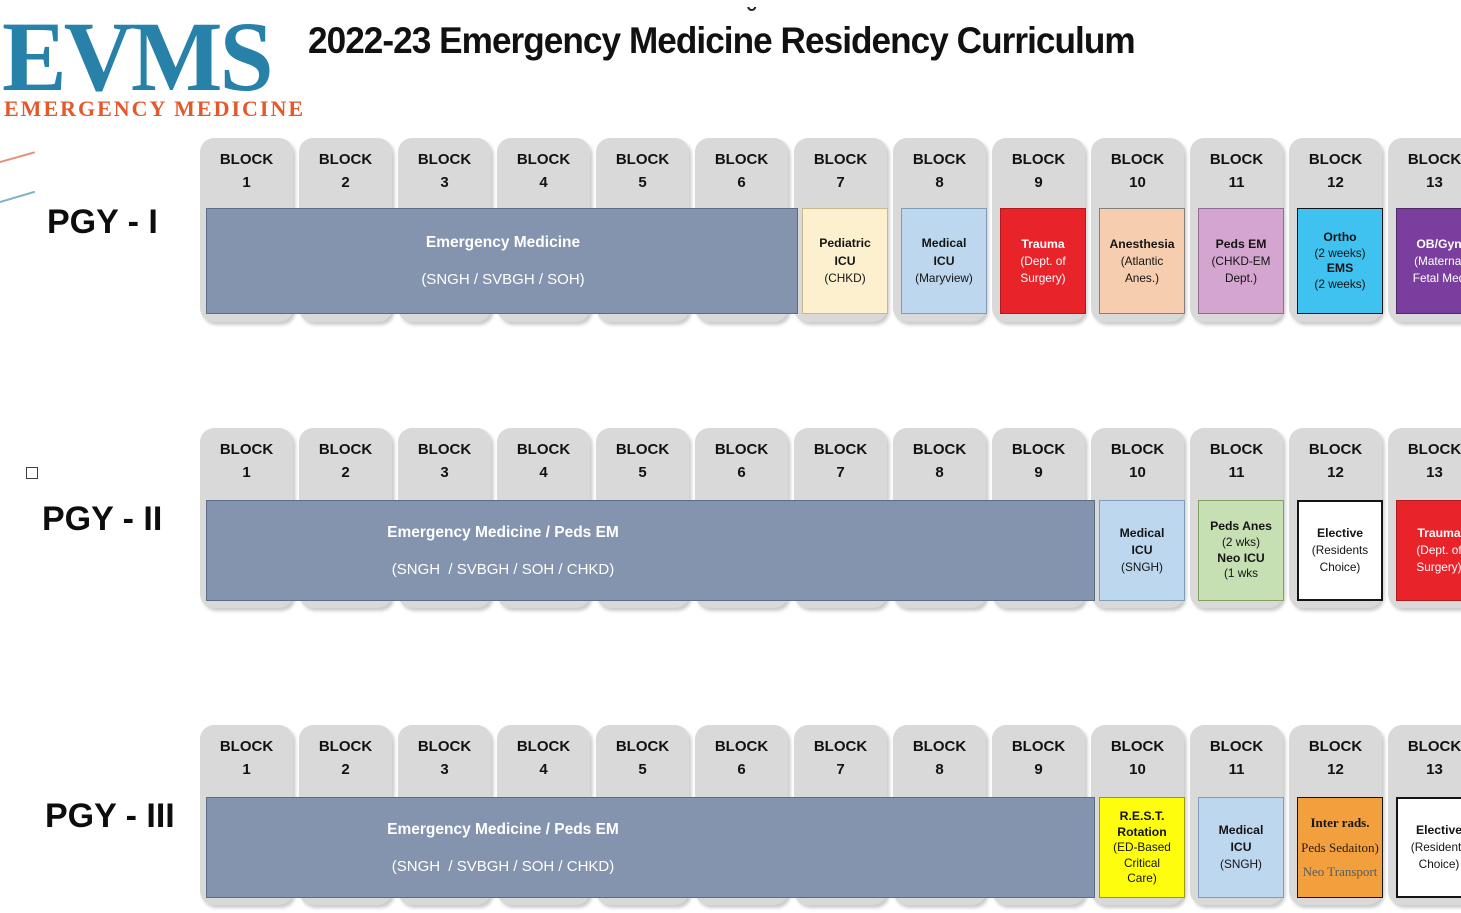 This screenshot has height=913, width=1461. I want to click on rotation-trauma-dept-of-surgery: Trauma (Dept. of Surgery), so click(1043, 261).